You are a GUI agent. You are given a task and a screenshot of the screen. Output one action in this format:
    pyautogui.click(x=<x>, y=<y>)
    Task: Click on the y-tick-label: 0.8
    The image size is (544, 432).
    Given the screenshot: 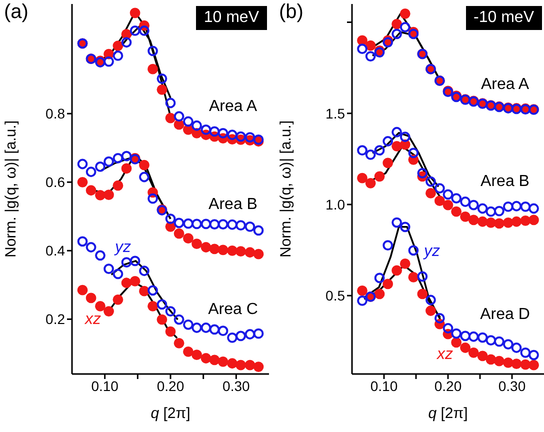 What is the action you would take?
    pyautogui.click(x=56, y=114)
    